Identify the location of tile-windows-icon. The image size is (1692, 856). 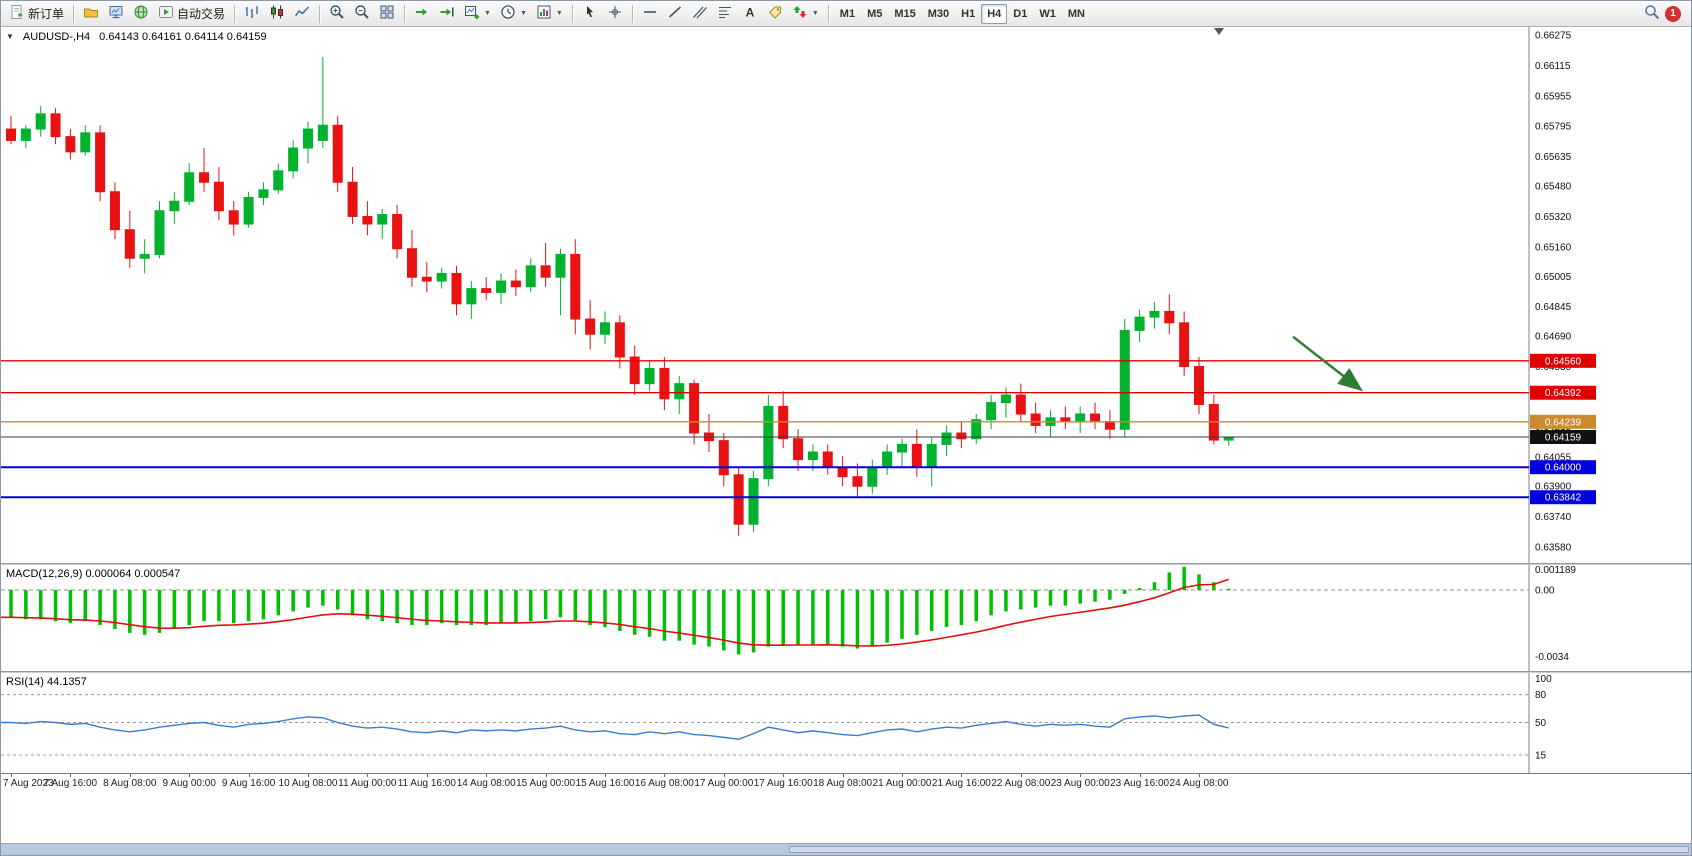
(387, 13).